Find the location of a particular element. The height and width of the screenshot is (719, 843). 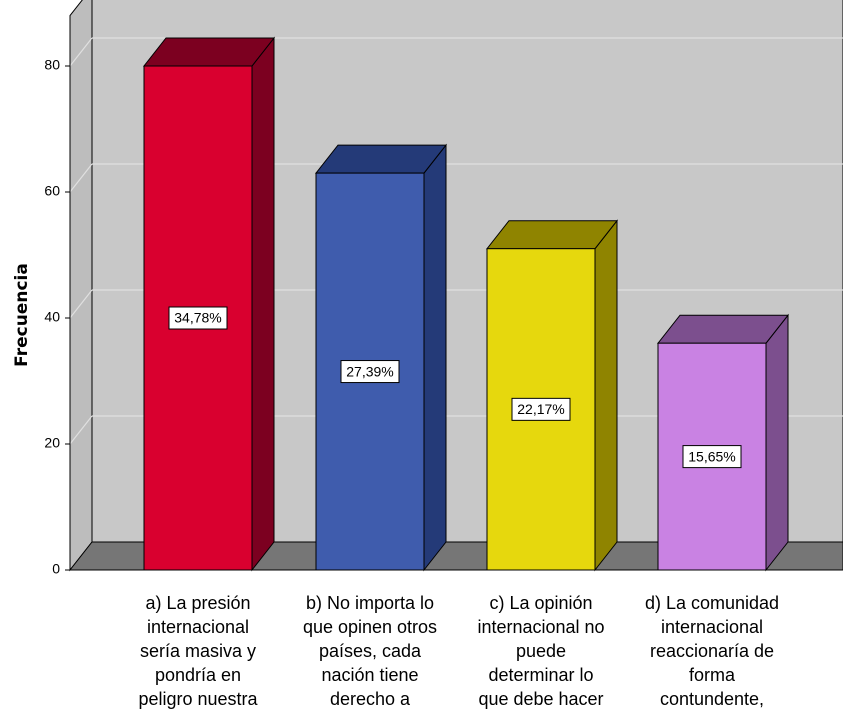

category-label-line: puede is located at coordinates (541, 651).